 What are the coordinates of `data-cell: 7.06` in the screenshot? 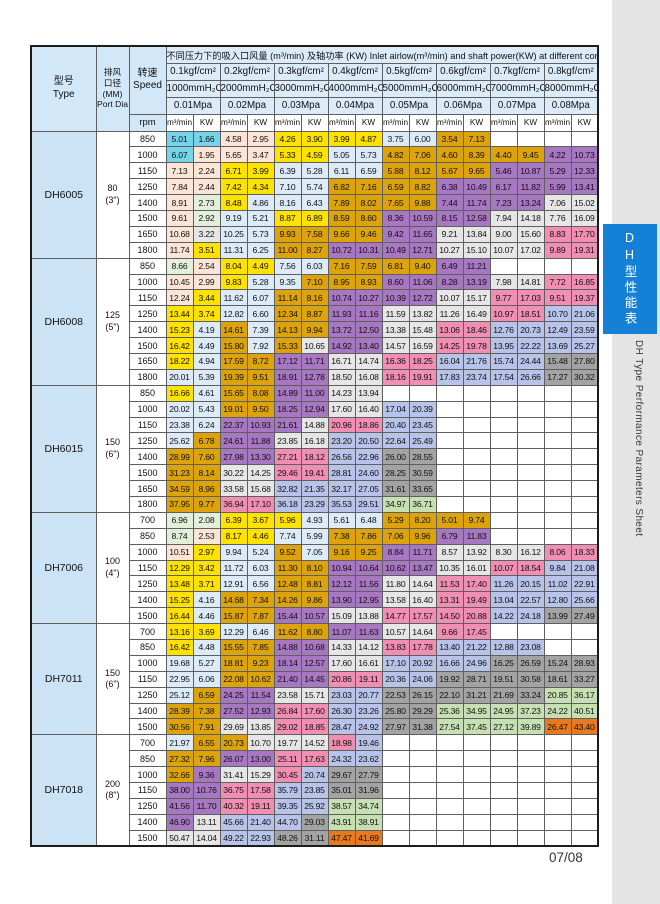 It's located at (395, 536).